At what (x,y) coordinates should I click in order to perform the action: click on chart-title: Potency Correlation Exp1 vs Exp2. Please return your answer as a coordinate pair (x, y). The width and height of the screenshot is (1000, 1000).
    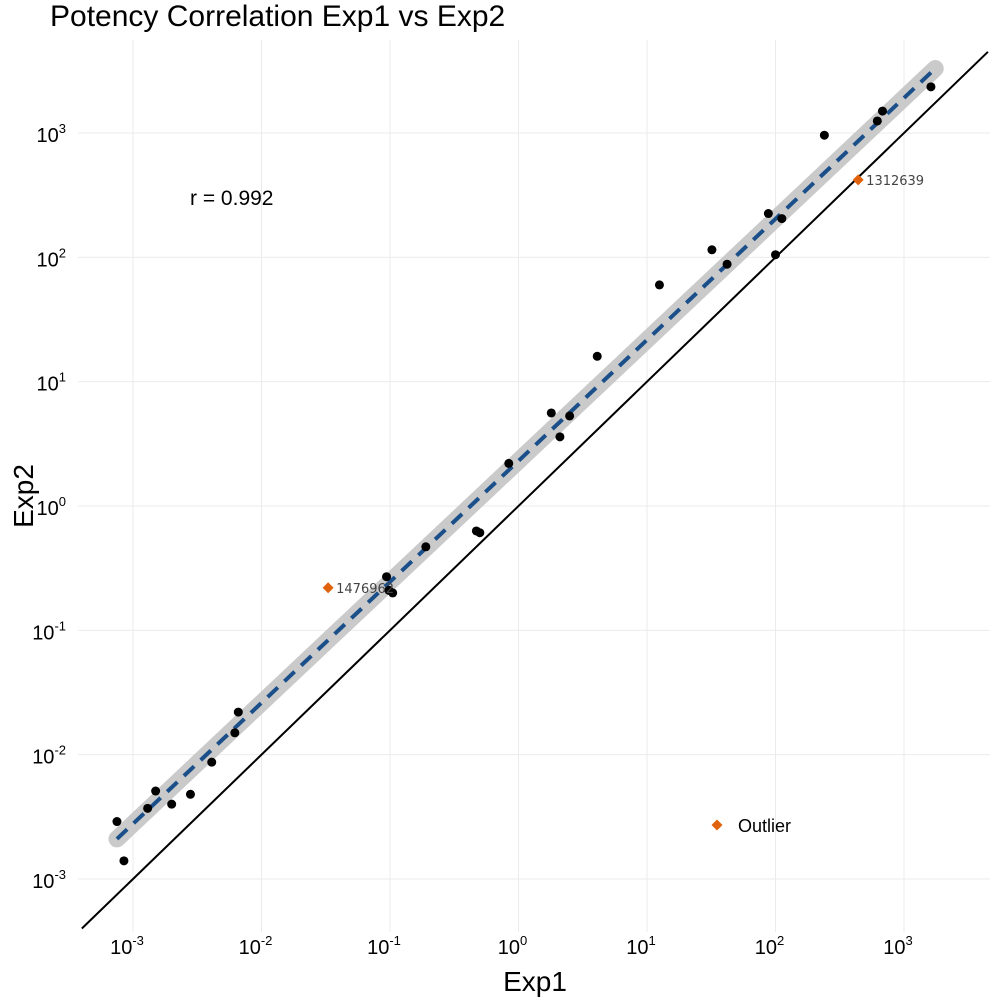
    Looking at the image, I should click on (278, 16).